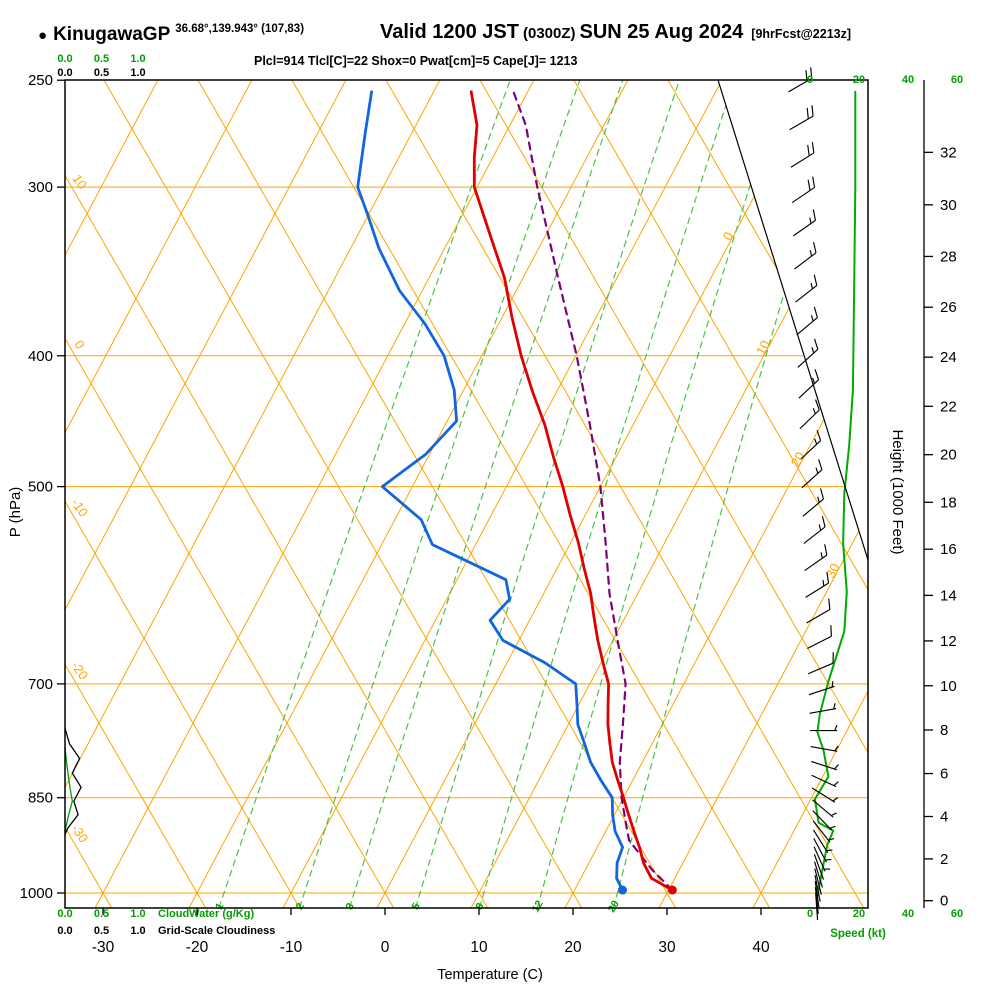 Image resolution: width=1000 pixels, height=1000 pixels. I want to click on svg-text: 700, so click(40, 684).